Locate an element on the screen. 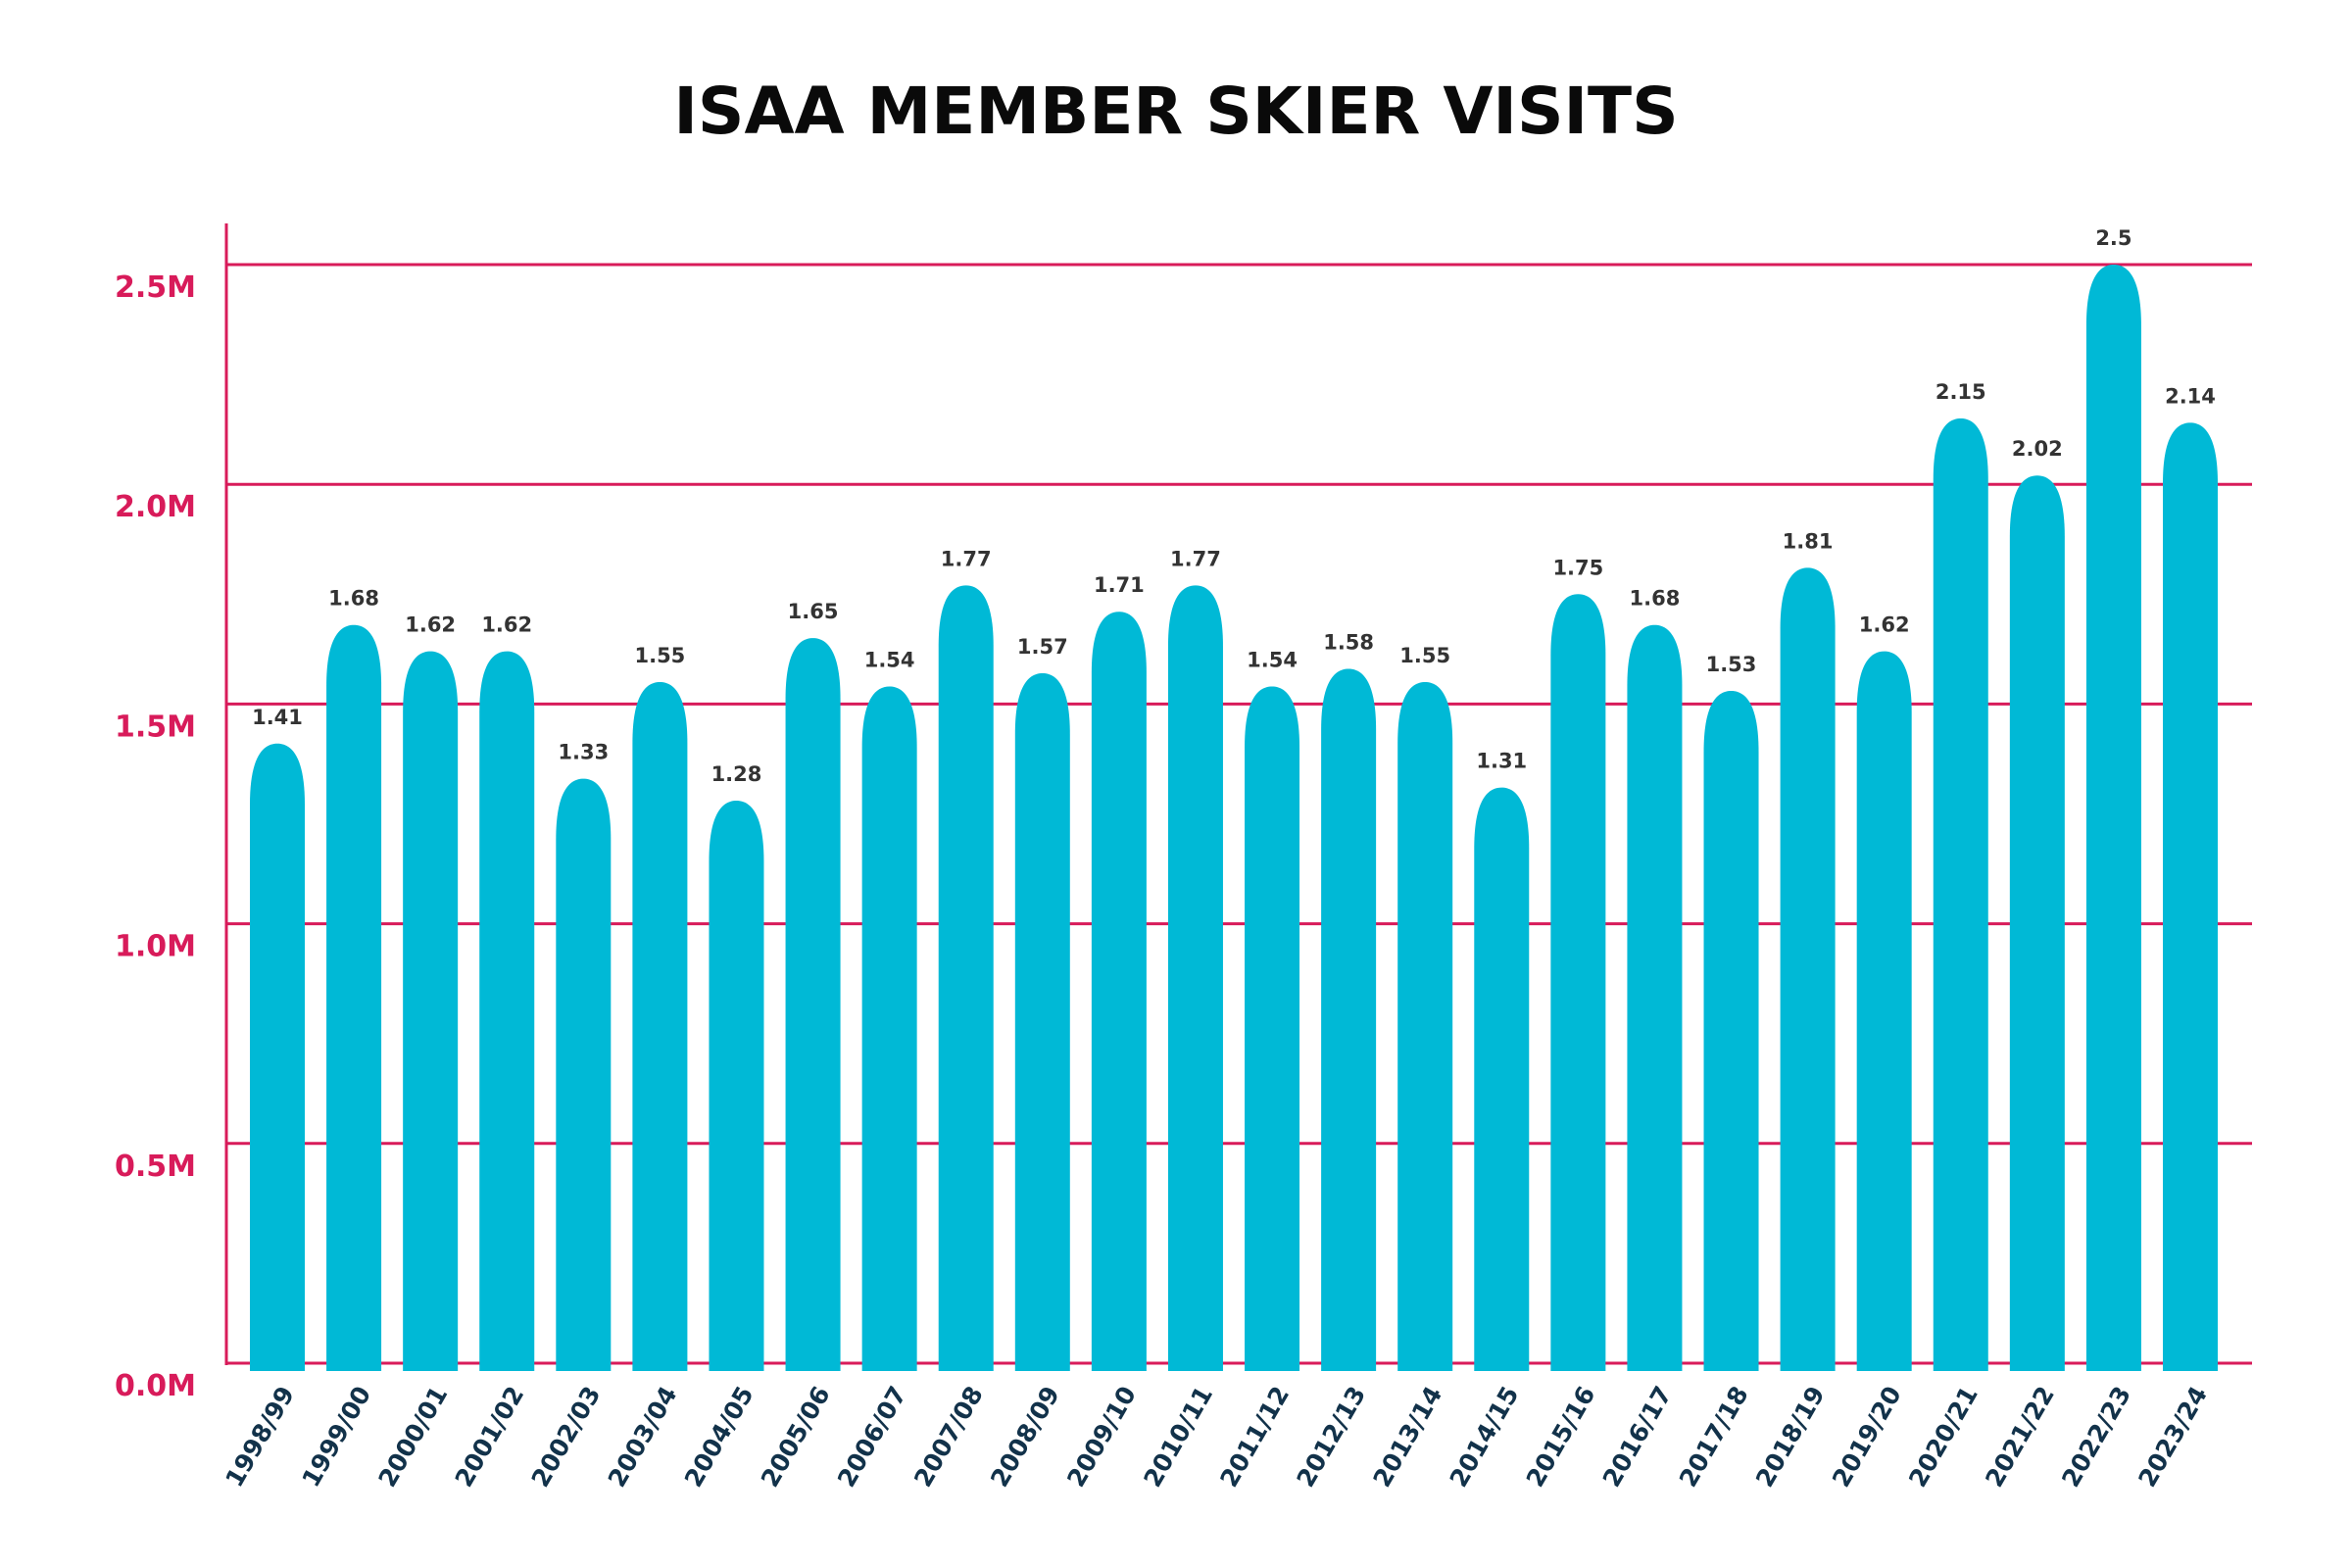 This screenshot has width=2352, height=1568. x-tick-label: 2022/23 is located at coordinates (2096, 1437).